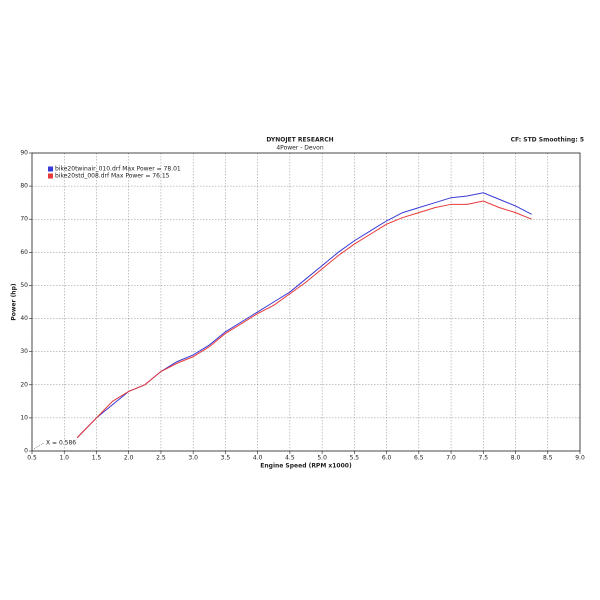 This screenshot has width=600, height=600. Describe the element at coordinates (161, 458) in the screenshot. I see `x-tick-label: 2.5` at that location.